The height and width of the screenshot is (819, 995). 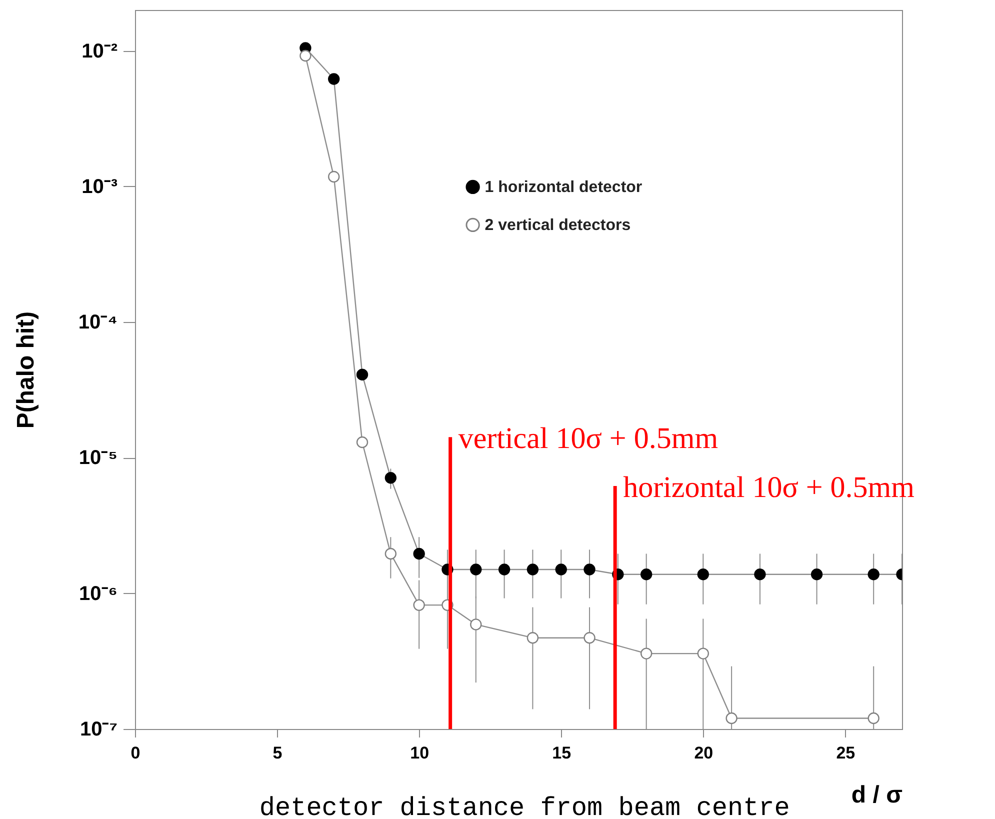 I want to click on legend-label: 2 vertical detectors, so click(x=557, y=225).